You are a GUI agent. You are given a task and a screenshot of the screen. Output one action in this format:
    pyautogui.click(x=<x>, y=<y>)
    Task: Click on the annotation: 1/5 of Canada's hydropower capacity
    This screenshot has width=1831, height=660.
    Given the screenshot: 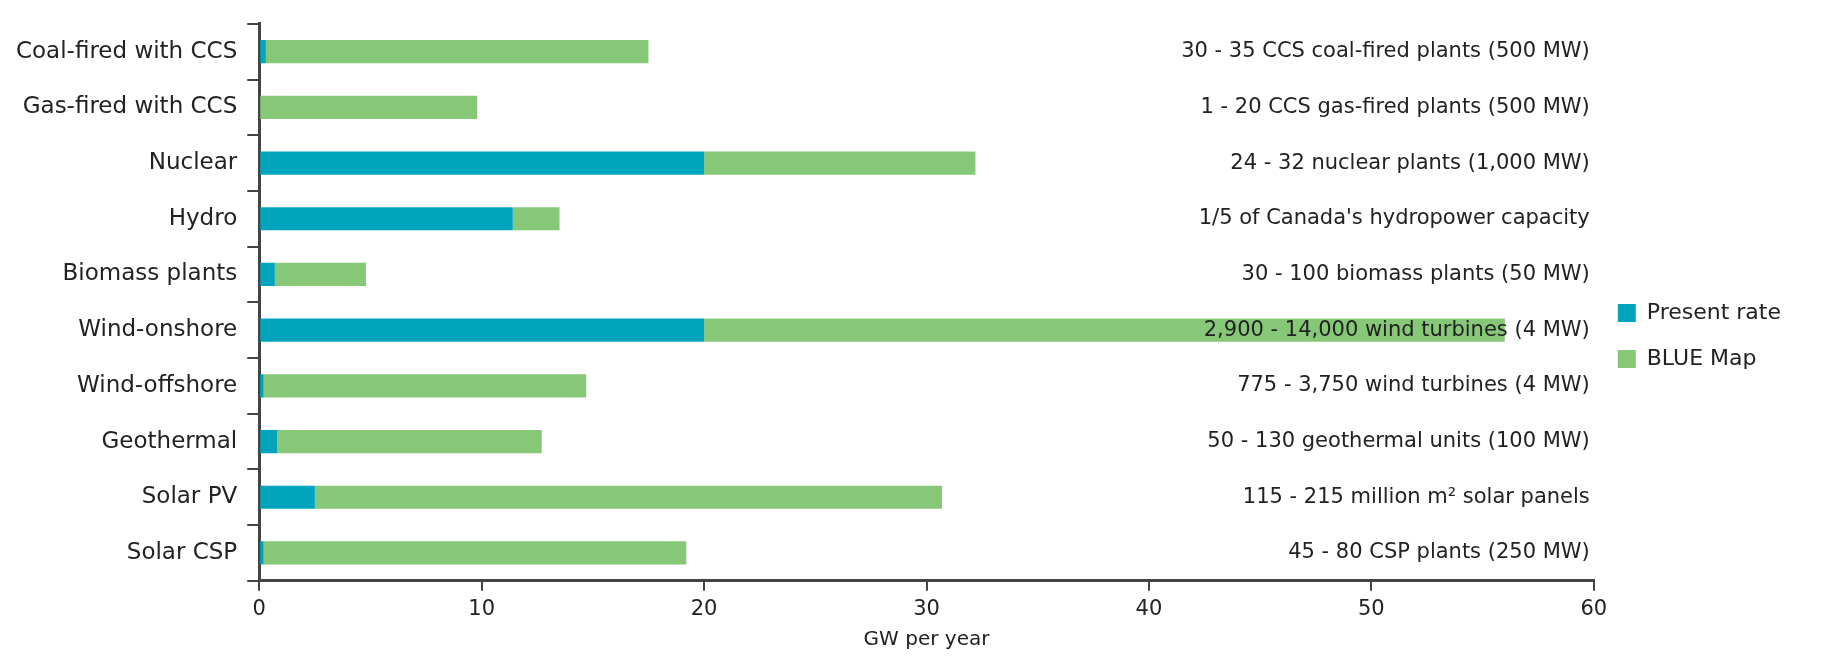 What is the action you would take?
    pyautogui.click(x=1394, y=217)
    